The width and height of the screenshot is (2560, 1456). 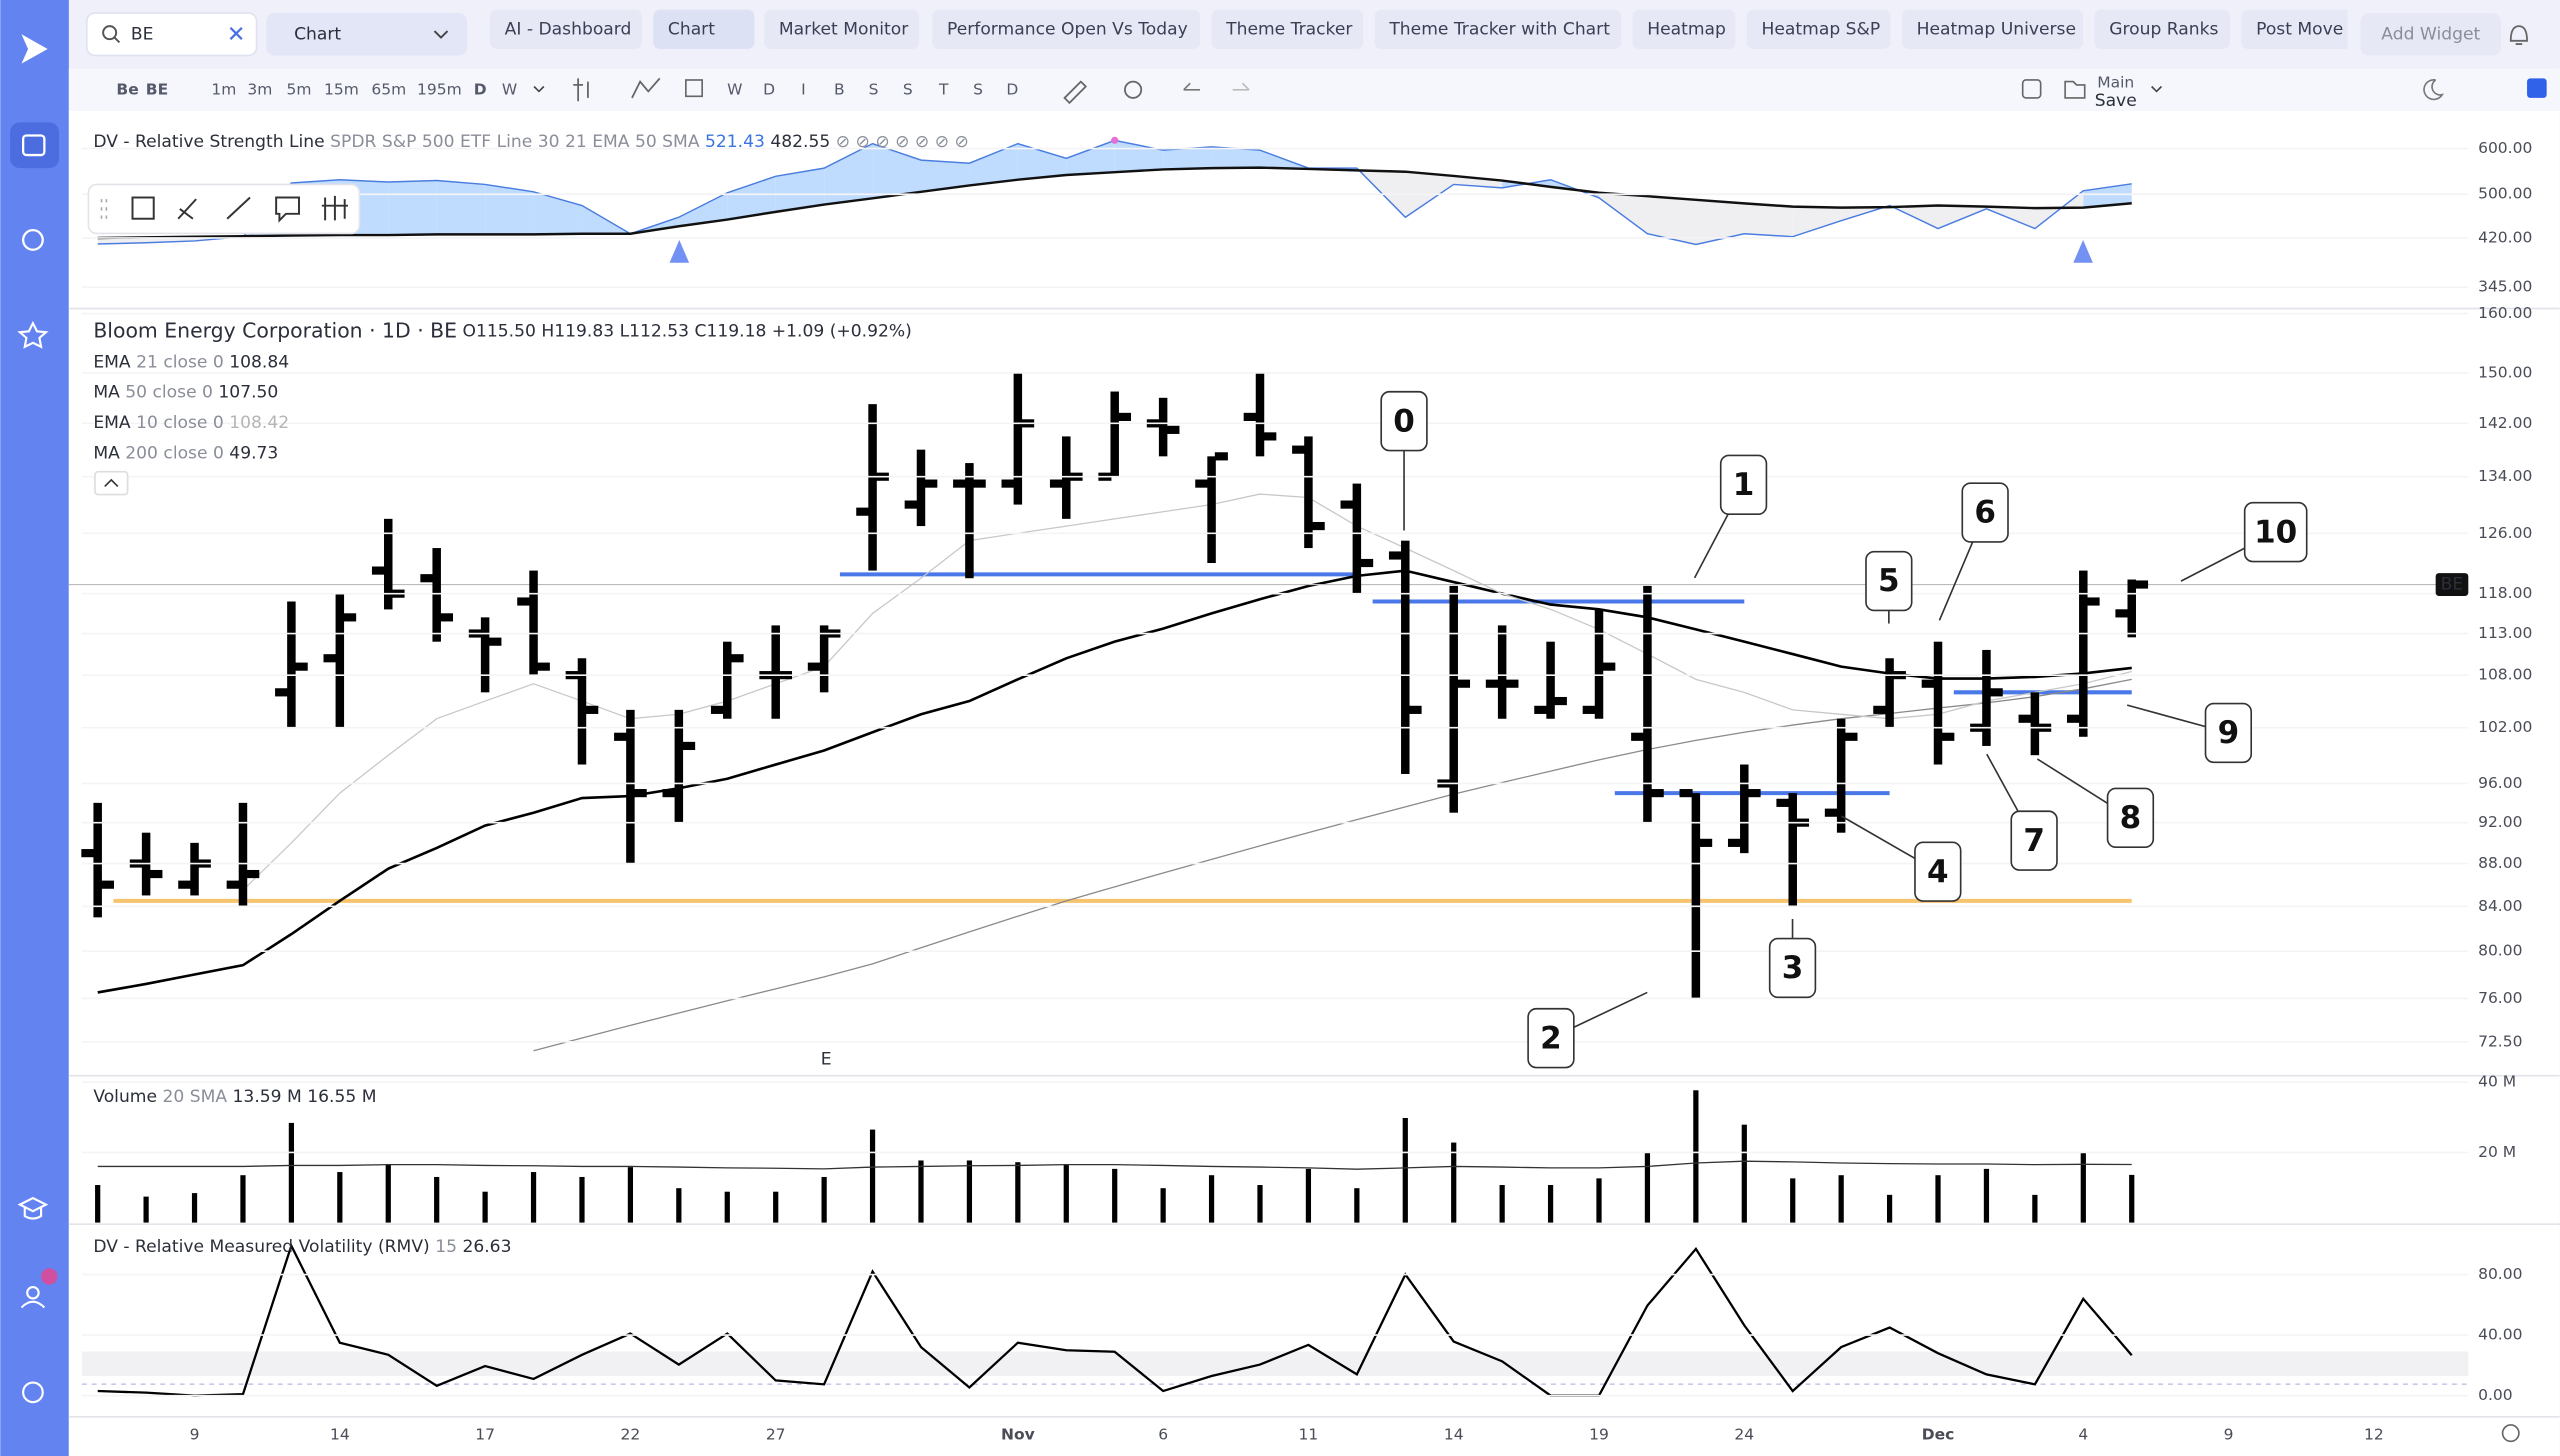 I want to click on symbol-tag-label: BE, so click(x=2452, y=585).